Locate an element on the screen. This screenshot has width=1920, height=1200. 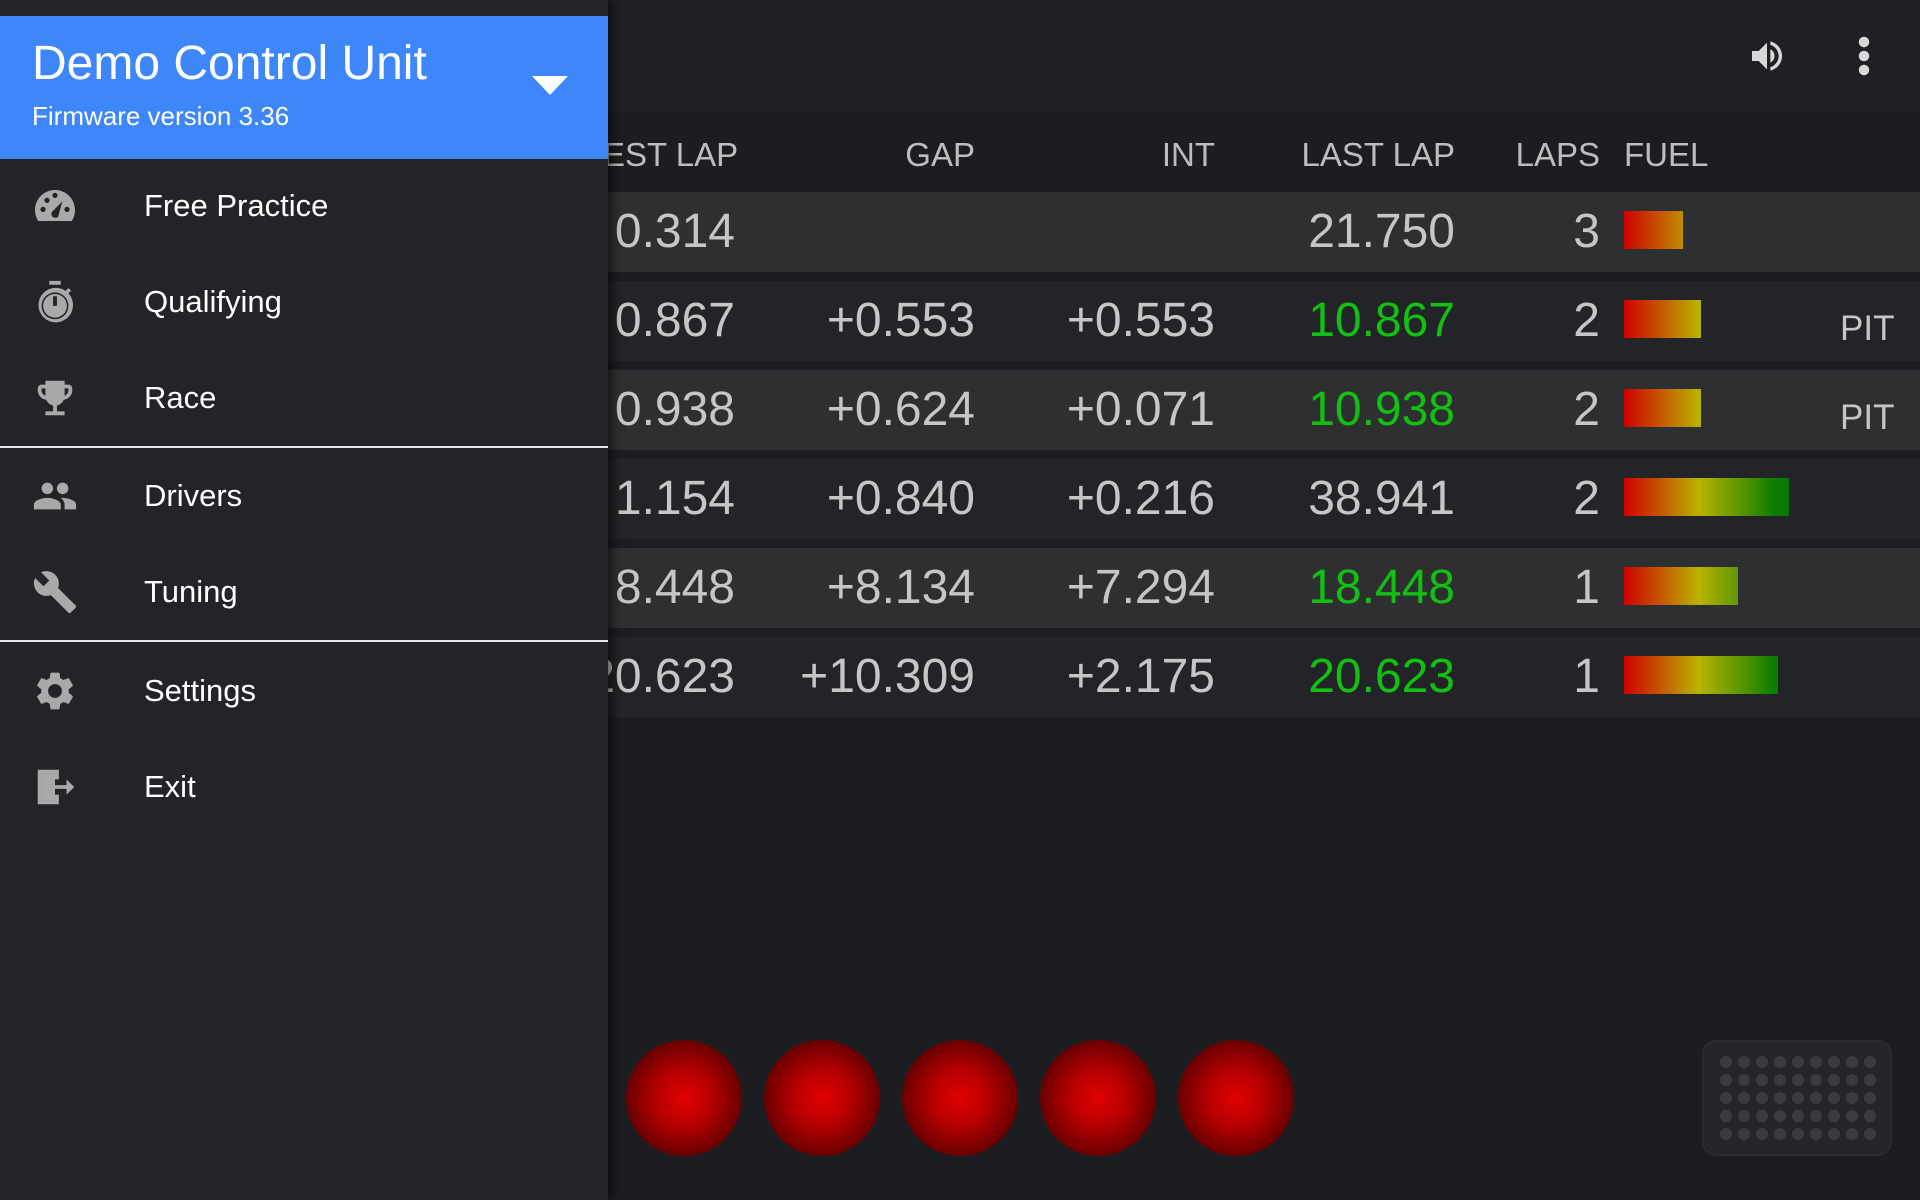
header-int: INT is located at coordinates (1188, 154).